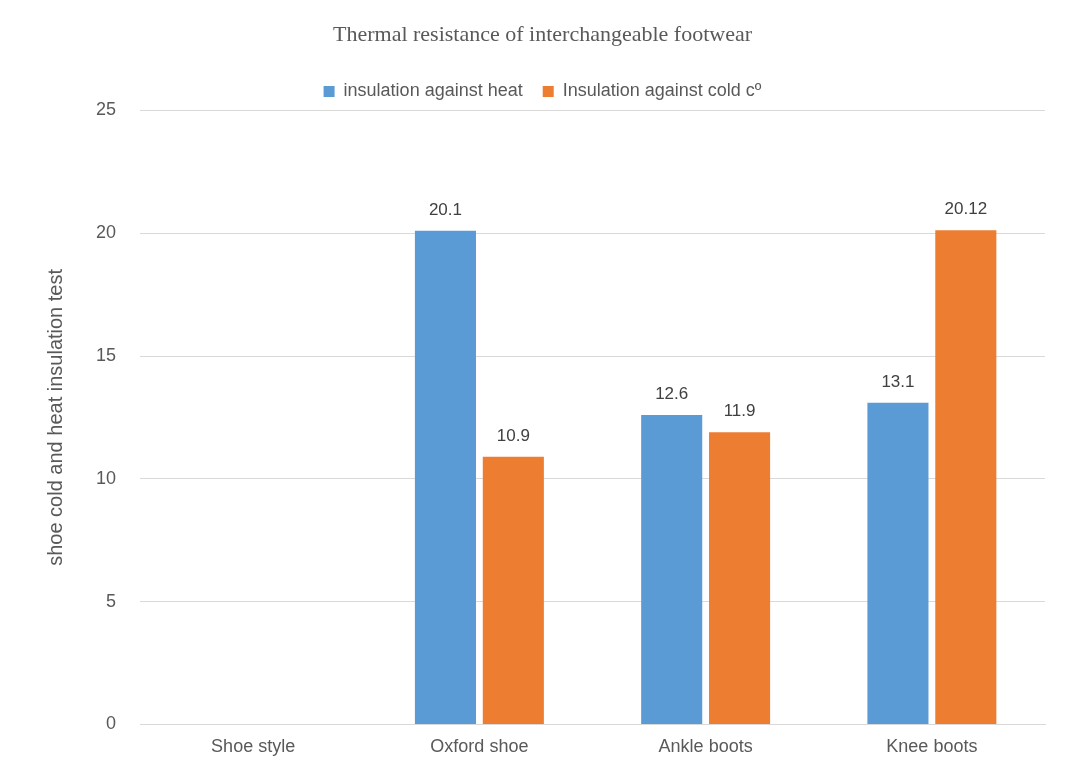 This screenshot has height=780, width=1065. I want to click on data-label: 20.12, so click(966, 209).